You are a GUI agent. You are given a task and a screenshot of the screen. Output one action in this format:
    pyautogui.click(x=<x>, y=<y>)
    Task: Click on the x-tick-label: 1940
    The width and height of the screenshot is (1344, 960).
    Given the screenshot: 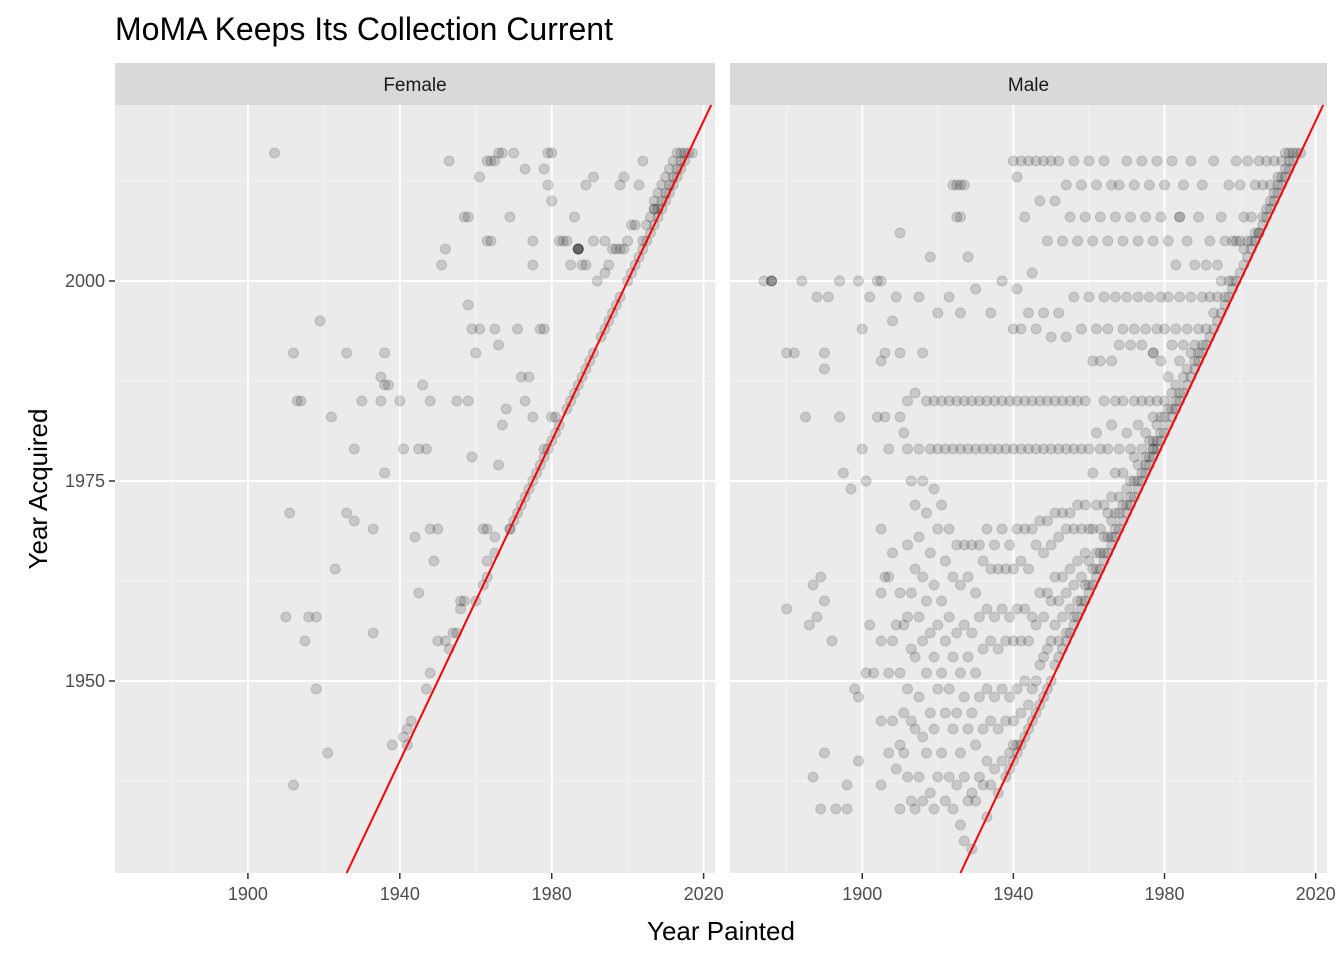 What is the action you would take?
    pyautogui.click(x=1013, y=894)
    